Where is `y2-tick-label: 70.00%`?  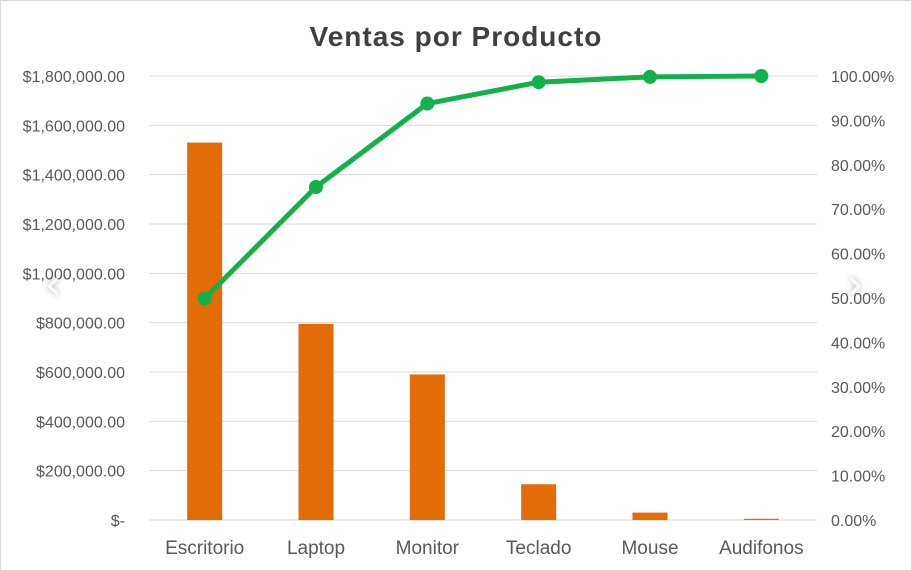
y2-tick-label: 70.00% is located at coordinates (858, 210).